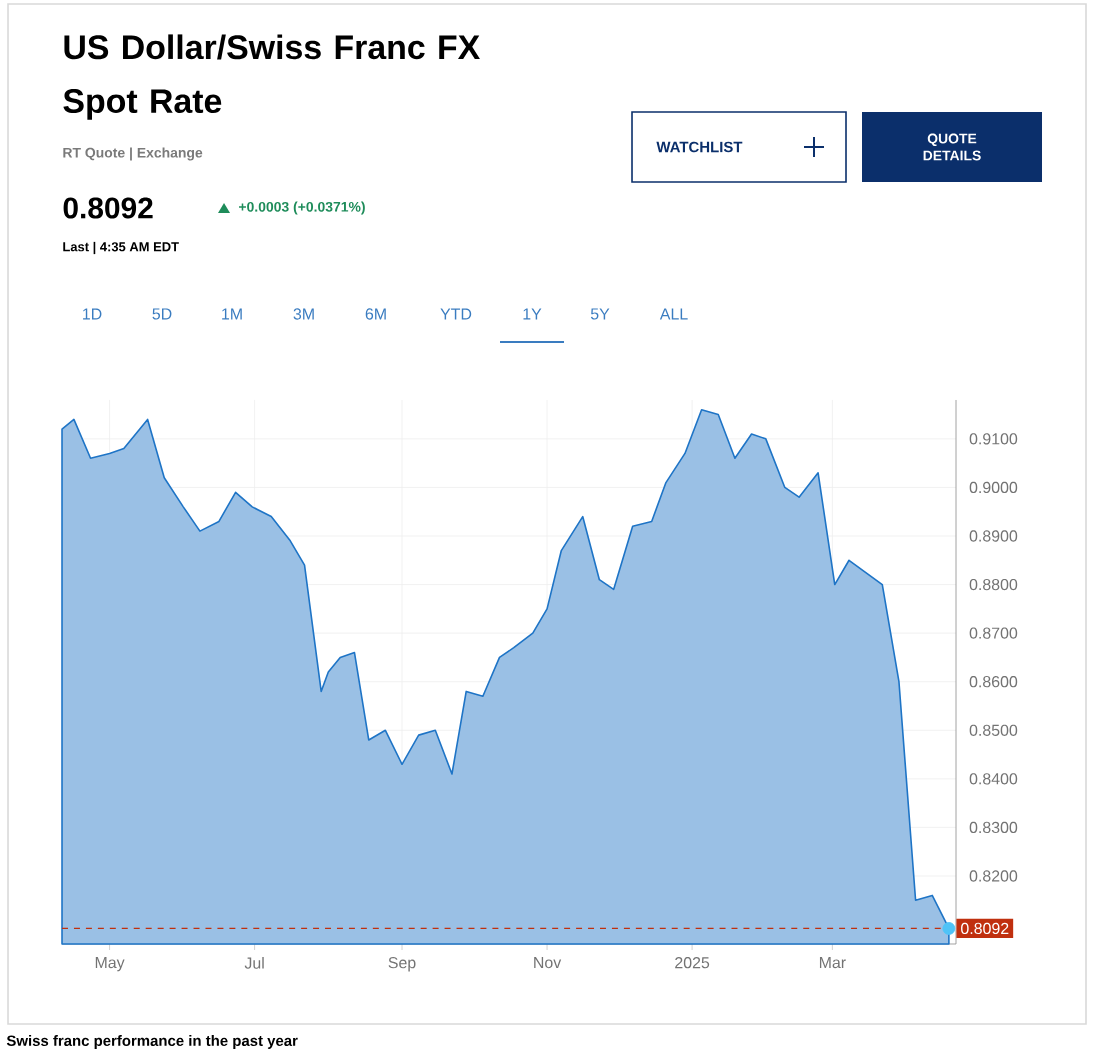  I want to click on chart-title: US Dollar/Swiss Franc FX Spot Rate, so click(271, 77).